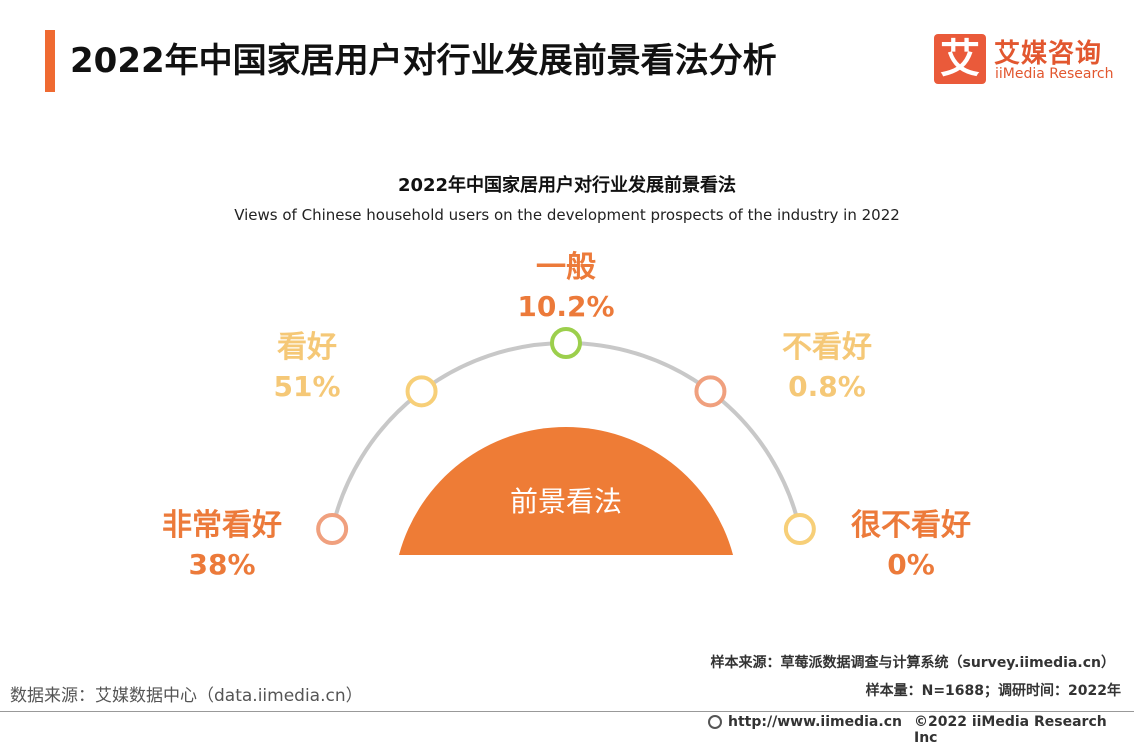  Describe the element at coordinates (50, 61) in the screenshot. I see `title-accent-bar` at that location.